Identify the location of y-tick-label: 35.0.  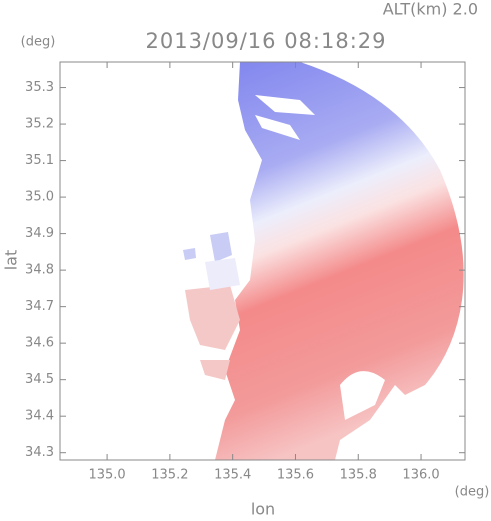
(39, 197).